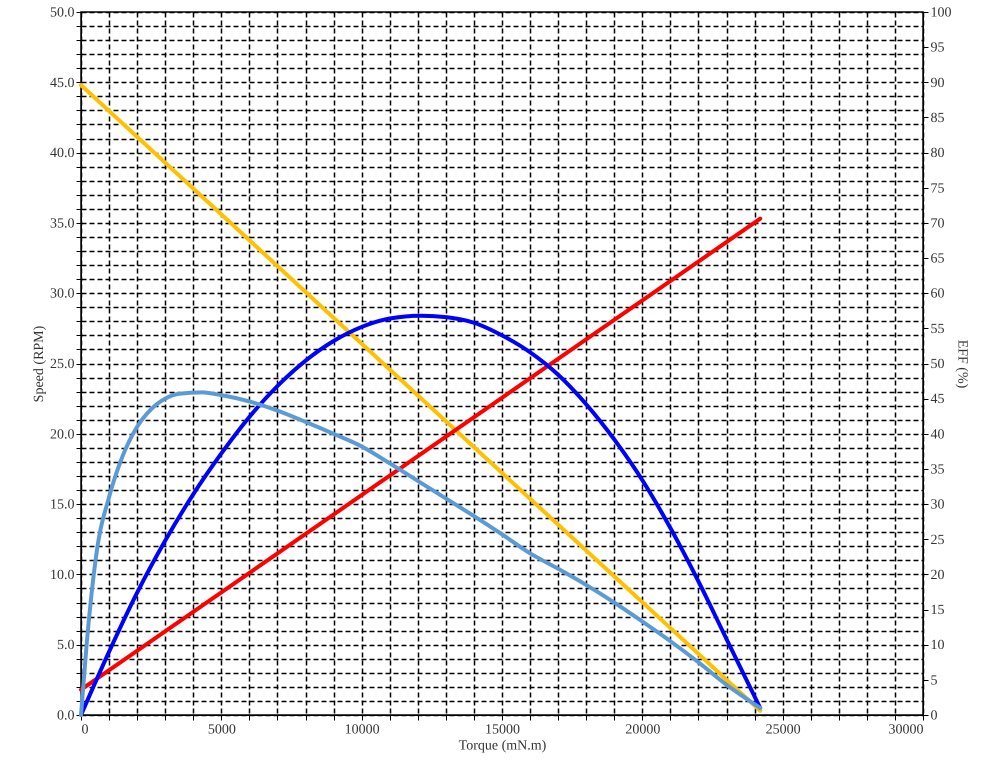 The image size is (986, 770). What do you see at coordinates (937, 259) in the screenshot?
I see `y2-tick-label: 65` at bounding box center [937, 259].